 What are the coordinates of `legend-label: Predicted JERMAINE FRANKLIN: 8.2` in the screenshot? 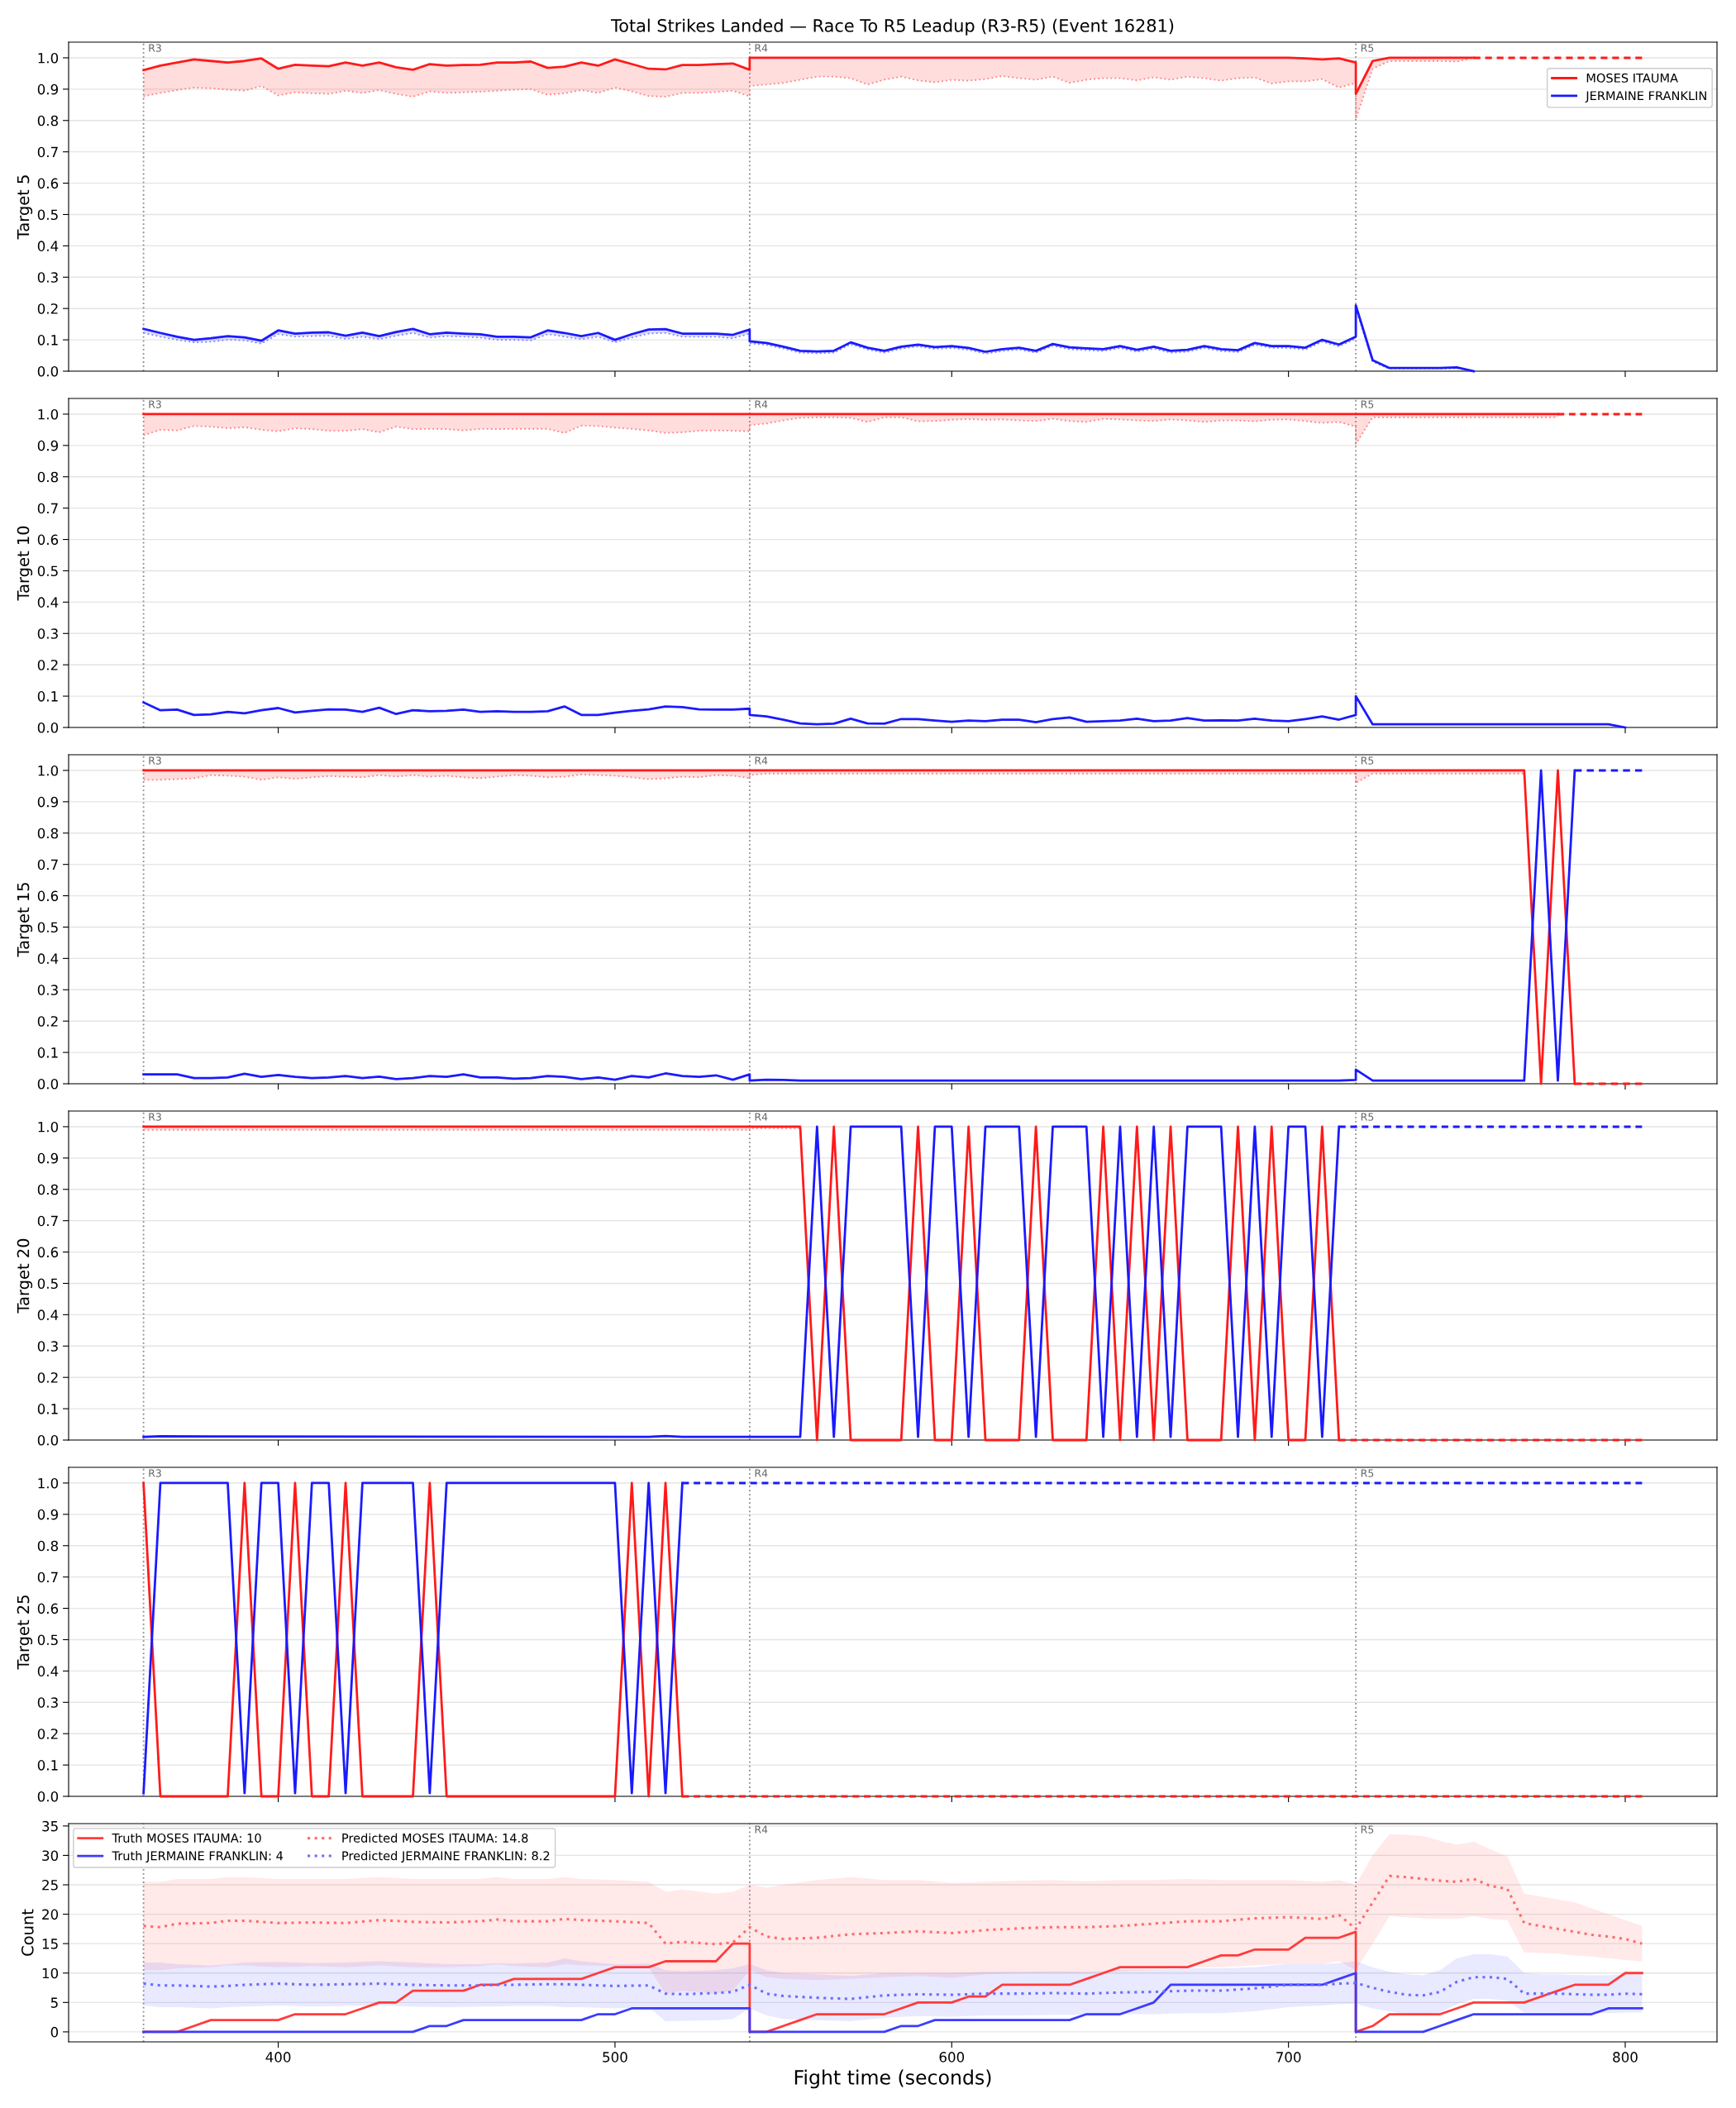 It's located at (446, 1857).